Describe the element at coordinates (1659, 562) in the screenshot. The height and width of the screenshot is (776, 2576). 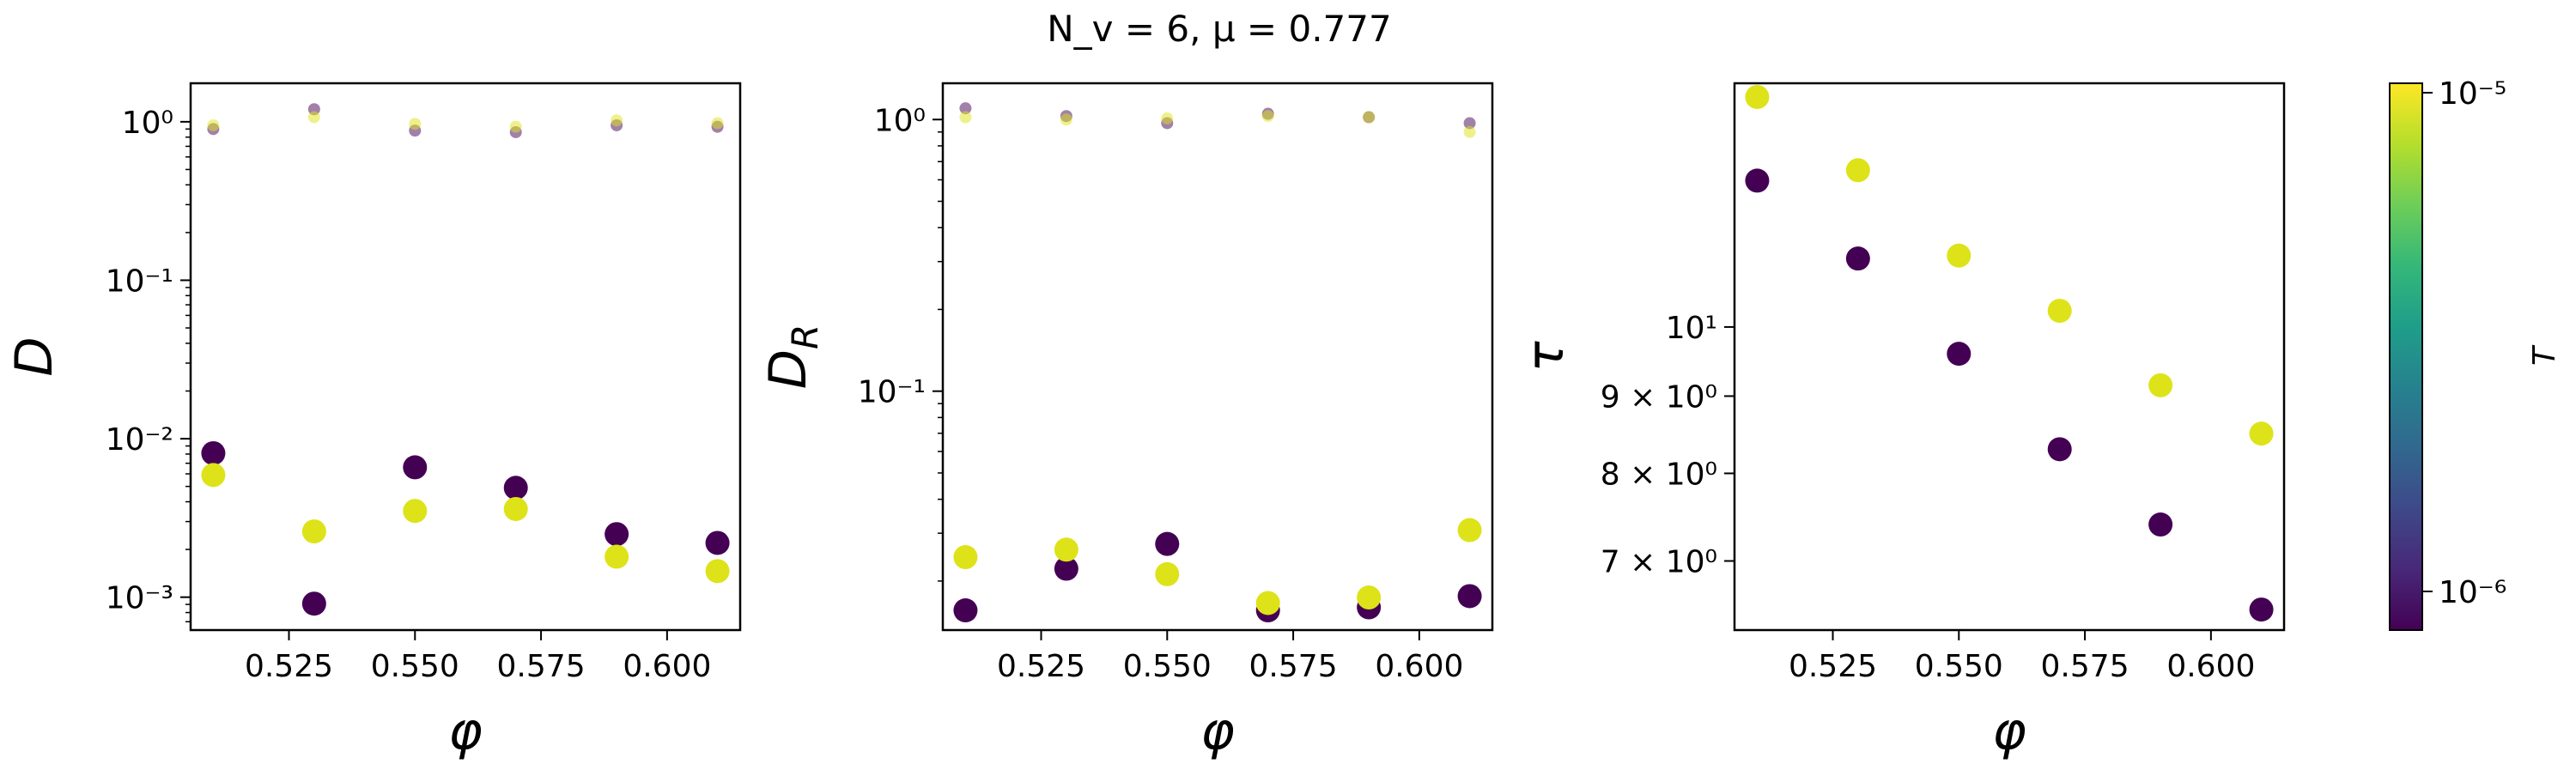
I see `y-tick-label: 7 × 10⁰` at that location.